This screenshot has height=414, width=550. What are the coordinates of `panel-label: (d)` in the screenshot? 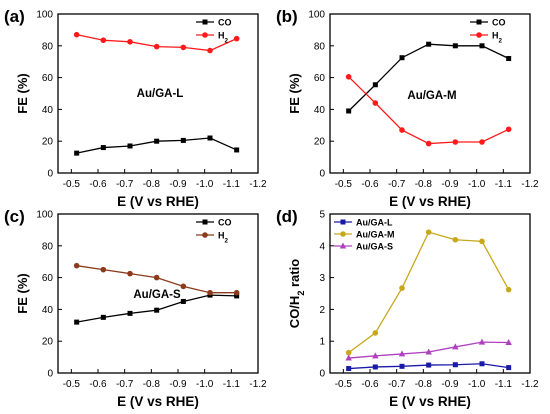 It's located at (287, 216).